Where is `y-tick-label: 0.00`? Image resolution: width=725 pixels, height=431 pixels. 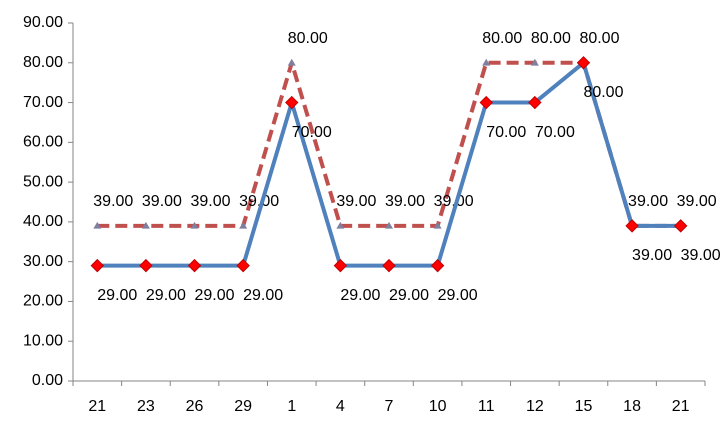
y-tick-label: 0.00 is located at coordinates (47, 380).